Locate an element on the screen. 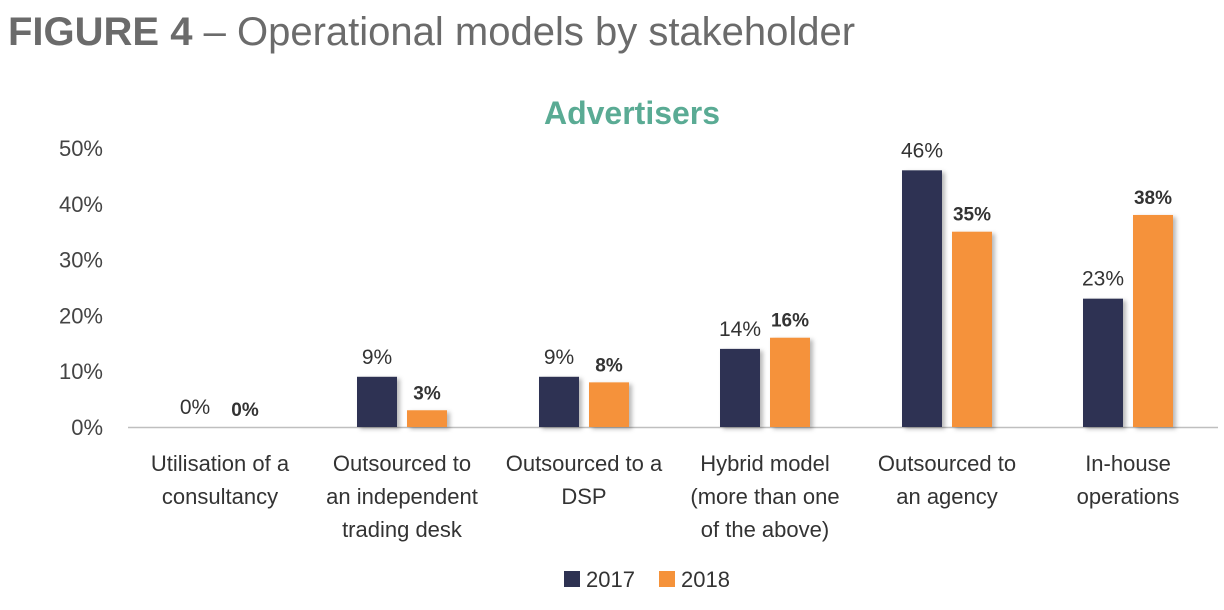 The image size is (1224, 610). category-label: Outsourced to an agency is located at coordinates (947, 480).